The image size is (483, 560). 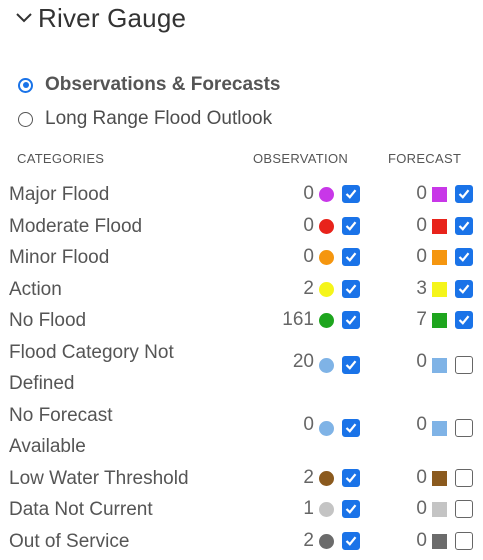 What do you see at coordinates (35, 289) in the screenshot?
I see `category-label: Action` at bounding box center [35, 289].